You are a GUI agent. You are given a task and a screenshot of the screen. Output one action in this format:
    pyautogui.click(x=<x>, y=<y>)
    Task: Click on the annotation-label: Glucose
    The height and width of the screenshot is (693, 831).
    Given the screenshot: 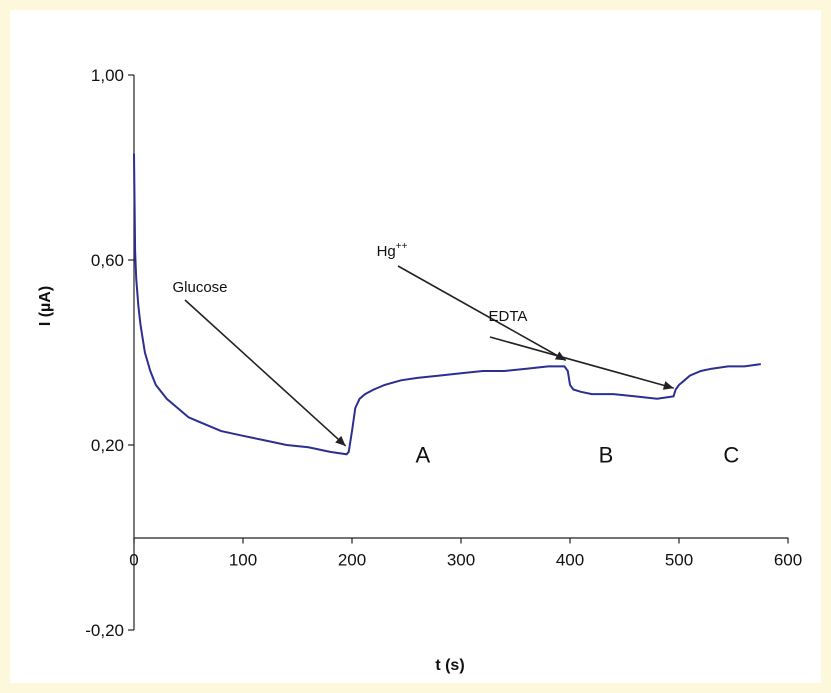 What is the action you would take?
    pyautogui.click(x=199, y=287)
    